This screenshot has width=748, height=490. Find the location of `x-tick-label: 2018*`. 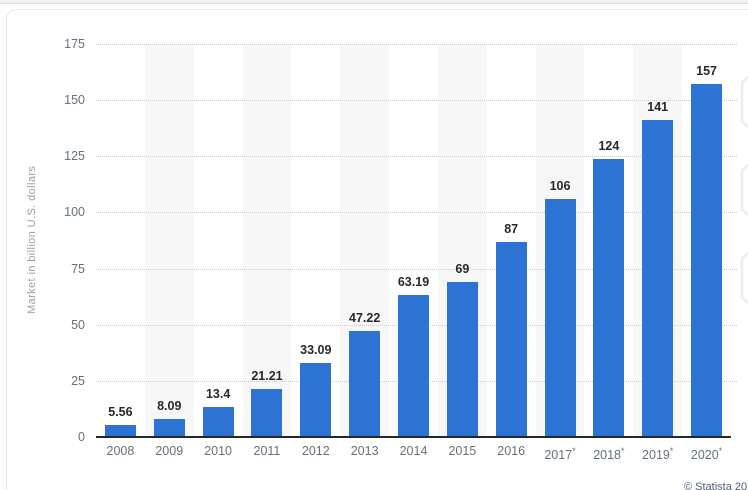

x-tick-label: 2018* is located at coordinates (609, 454).